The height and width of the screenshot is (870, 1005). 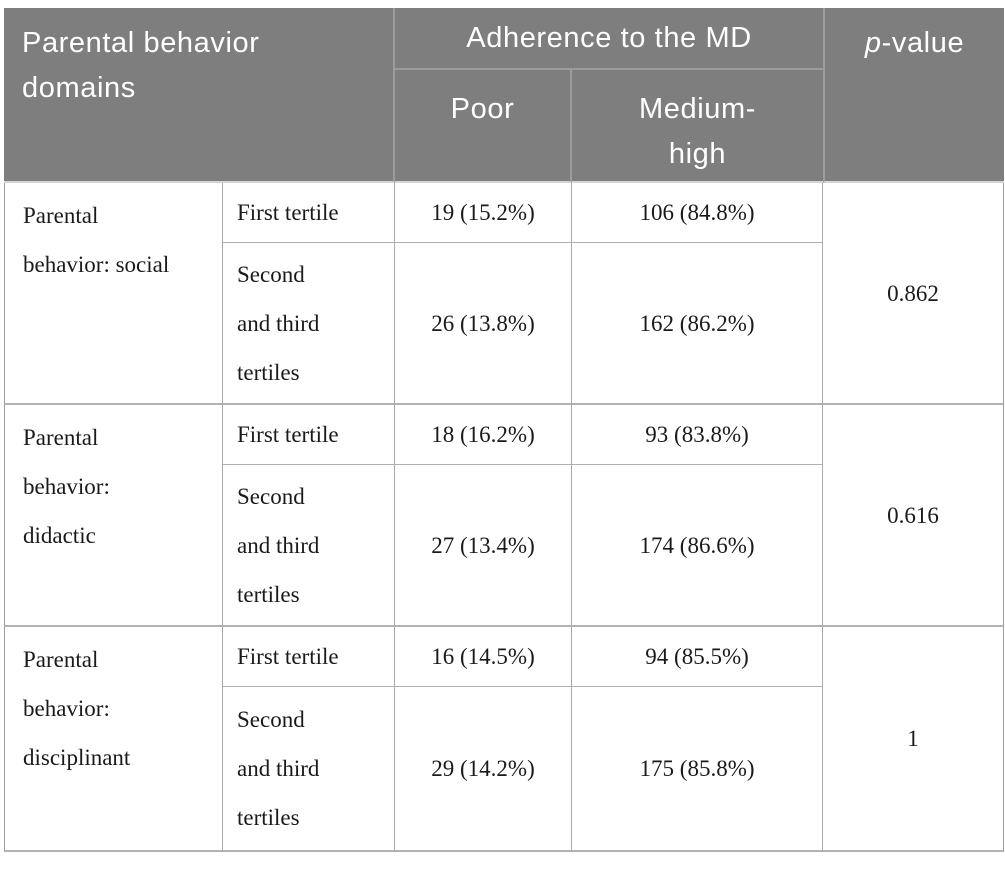 What do you see at coordinates (113, 739) in the screenshot?
I see `domain-cell-disciplinant: Parental behavior: disciplinant` at bounding box center [113, 739].